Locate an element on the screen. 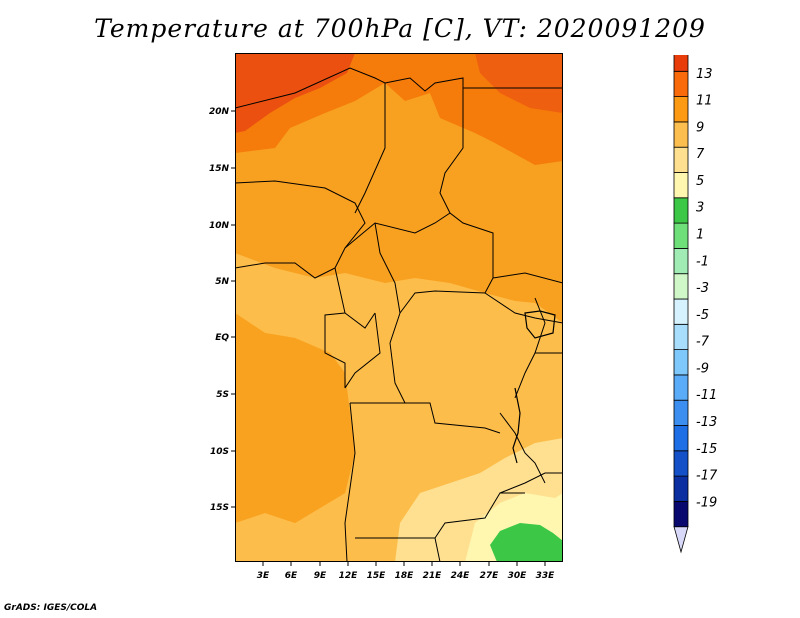  lat-label: 10S is located at coordinates (219, 452).